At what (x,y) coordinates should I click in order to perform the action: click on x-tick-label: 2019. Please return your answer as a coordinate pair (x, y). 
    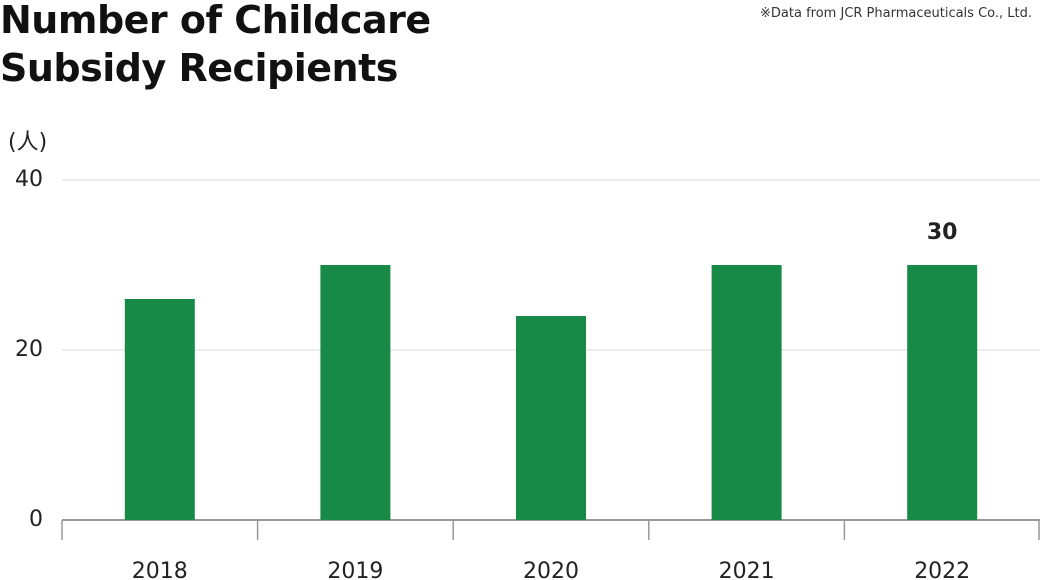
    Looking at the image, I should click on (355, 569).